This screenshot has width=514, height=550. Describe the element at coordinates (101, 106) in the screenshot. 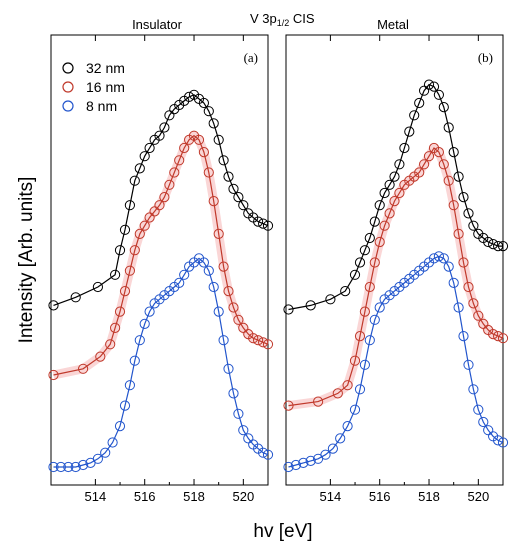

I see `legend-label-2: 8 nm` at that location.